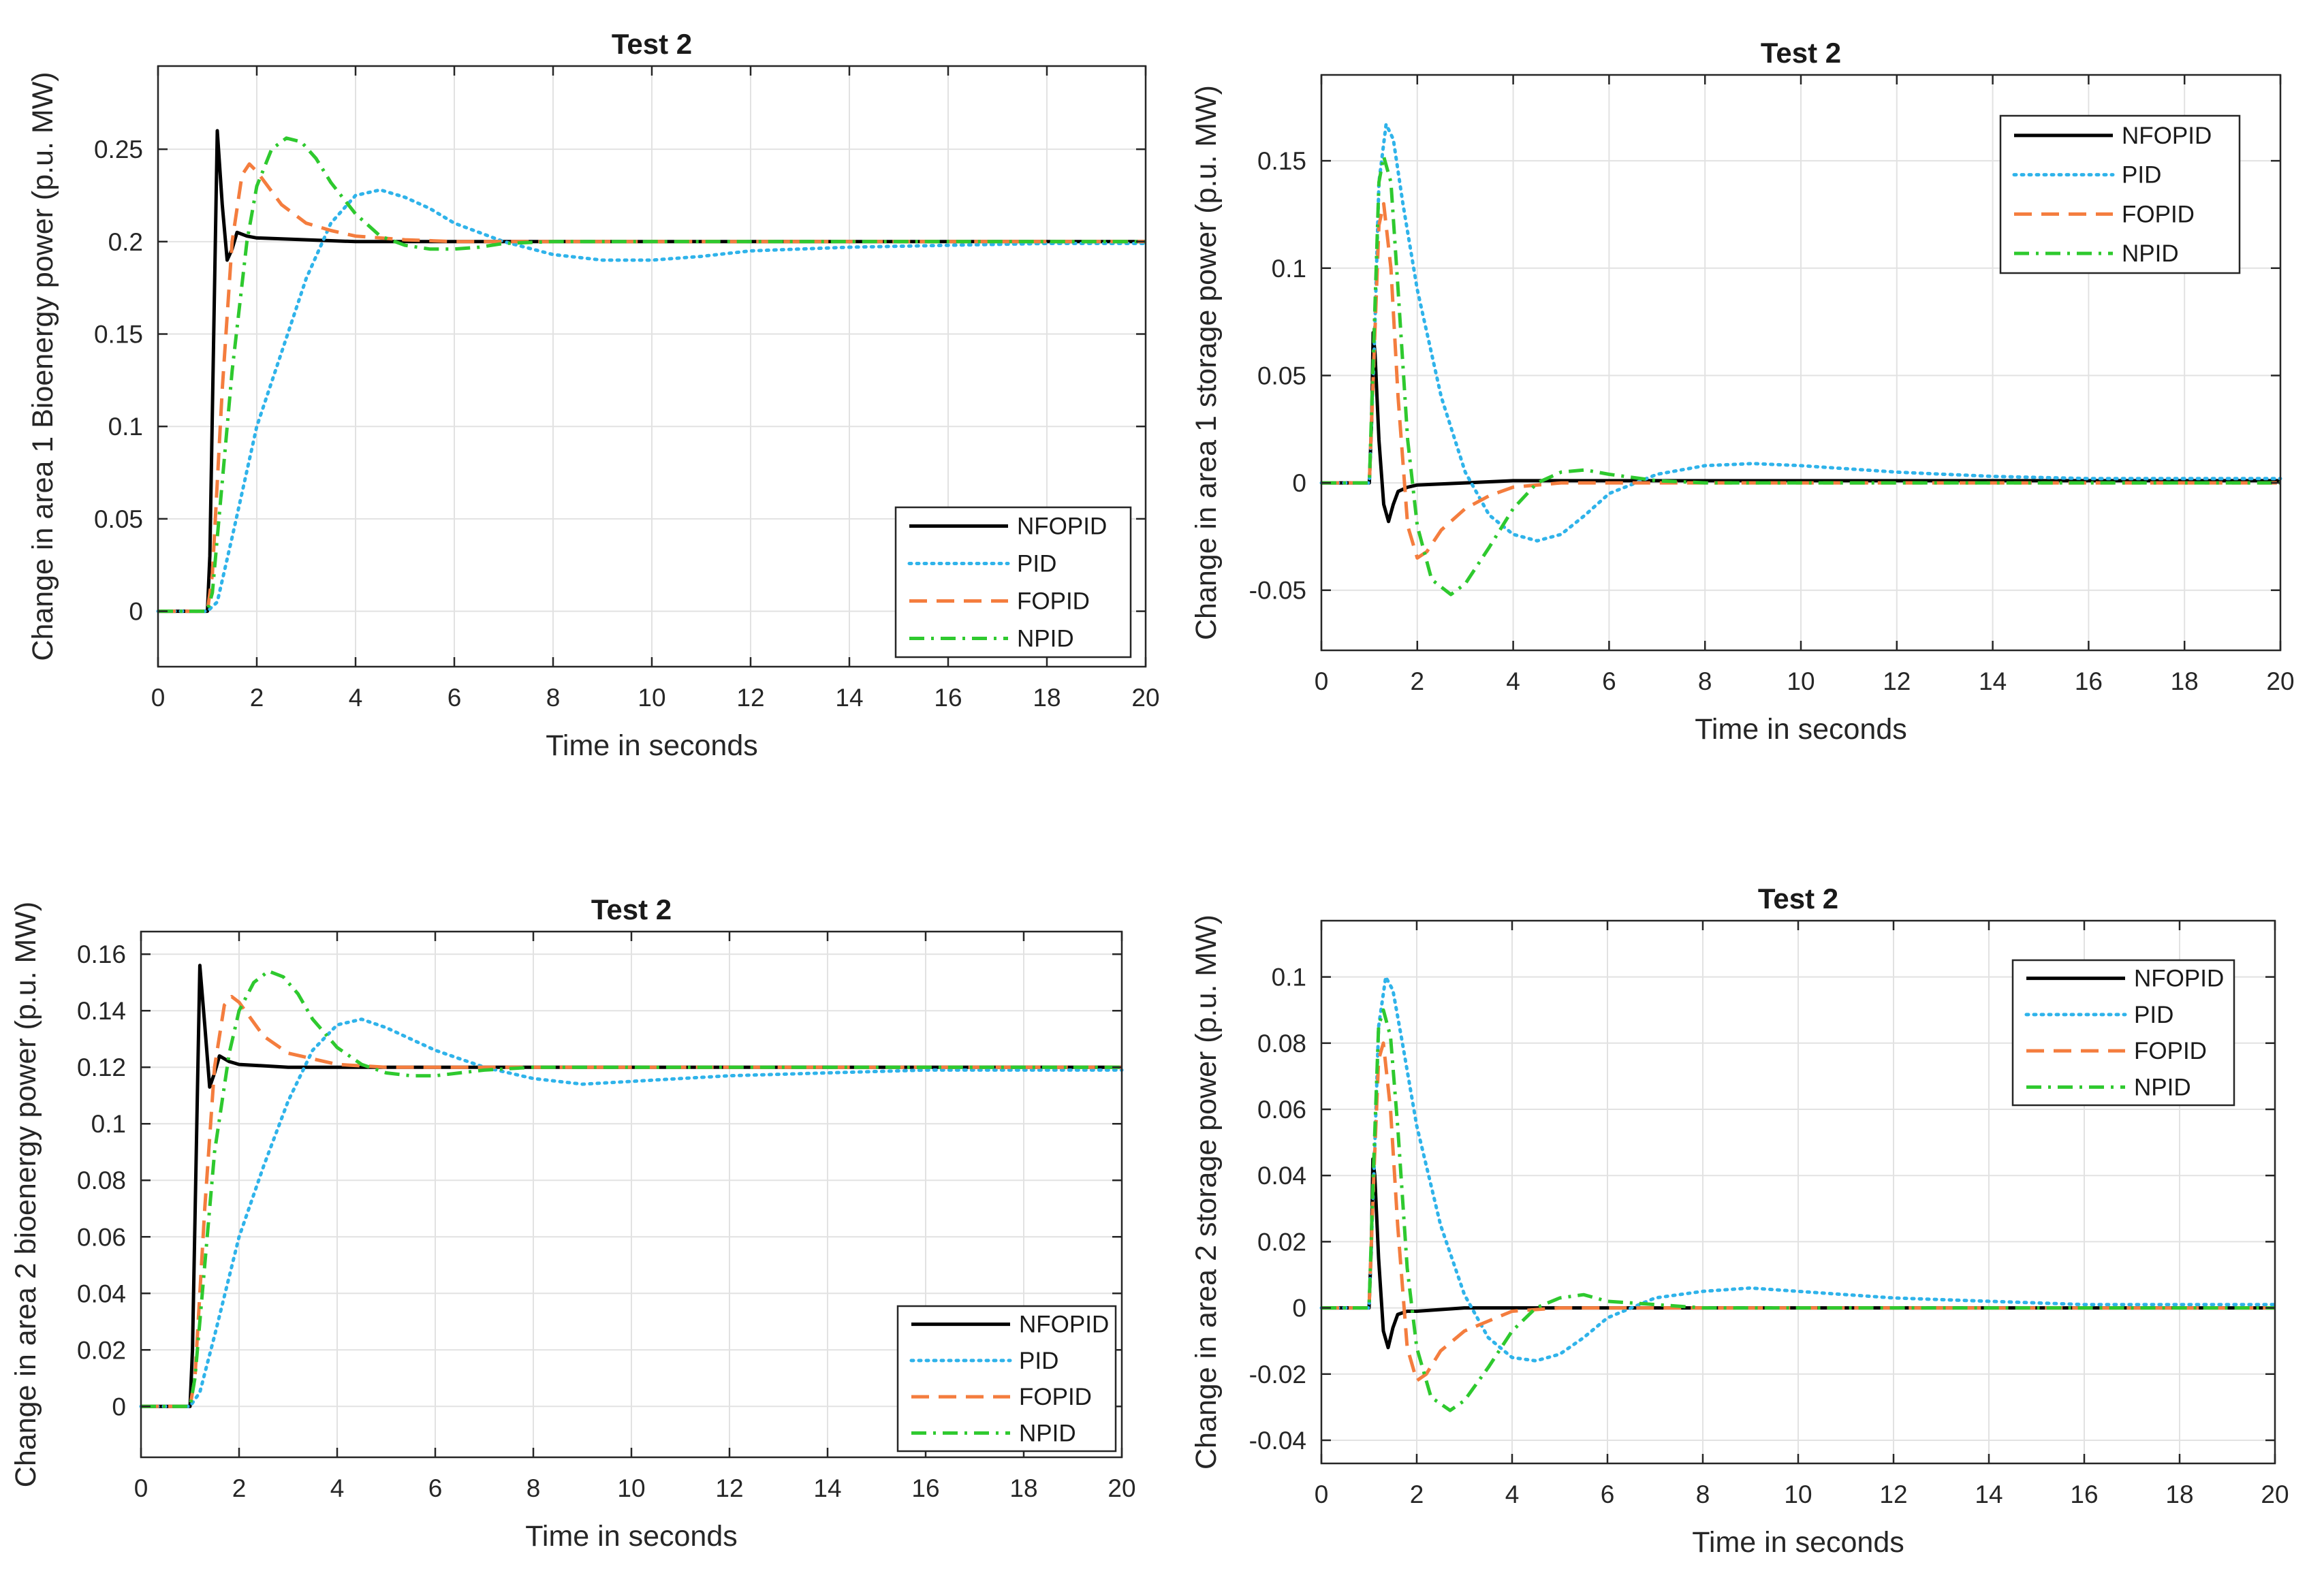  I want to click on y-tick-label: -0.02, so click(1277, 1375).